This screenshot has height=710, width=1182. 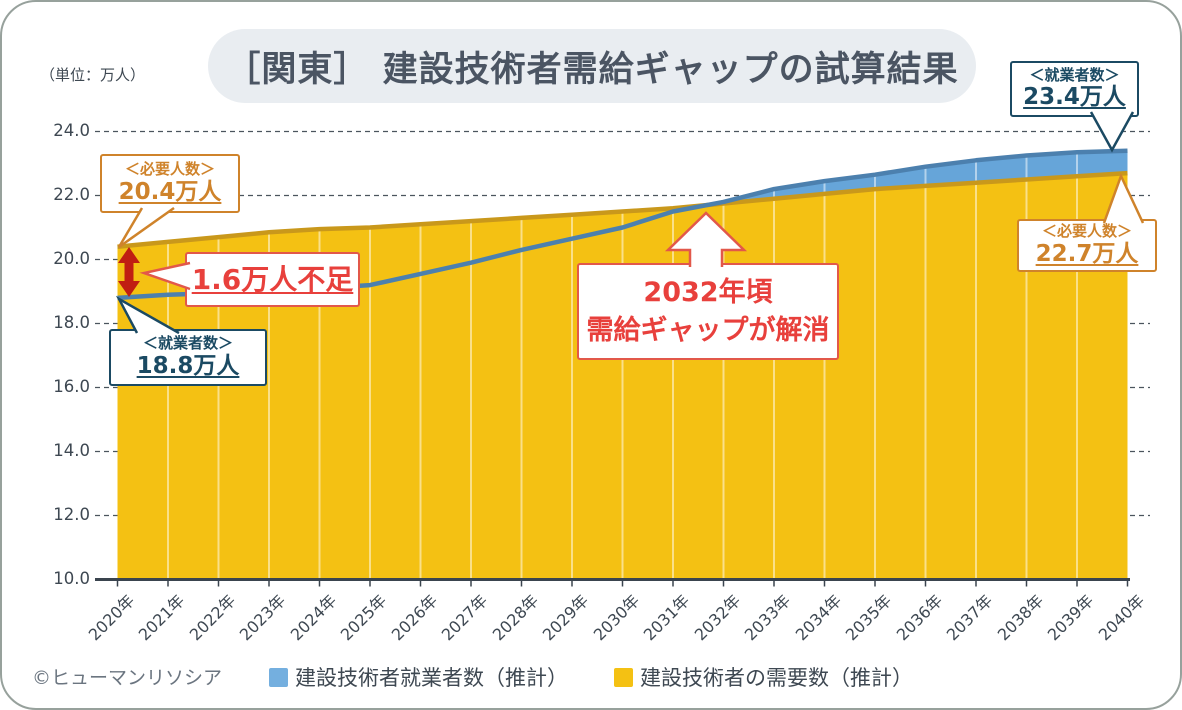 I want to click on chart-title-pill: ［関東］ 建設技術者需給ギャップの試算結果, so click(x=592, y=66).